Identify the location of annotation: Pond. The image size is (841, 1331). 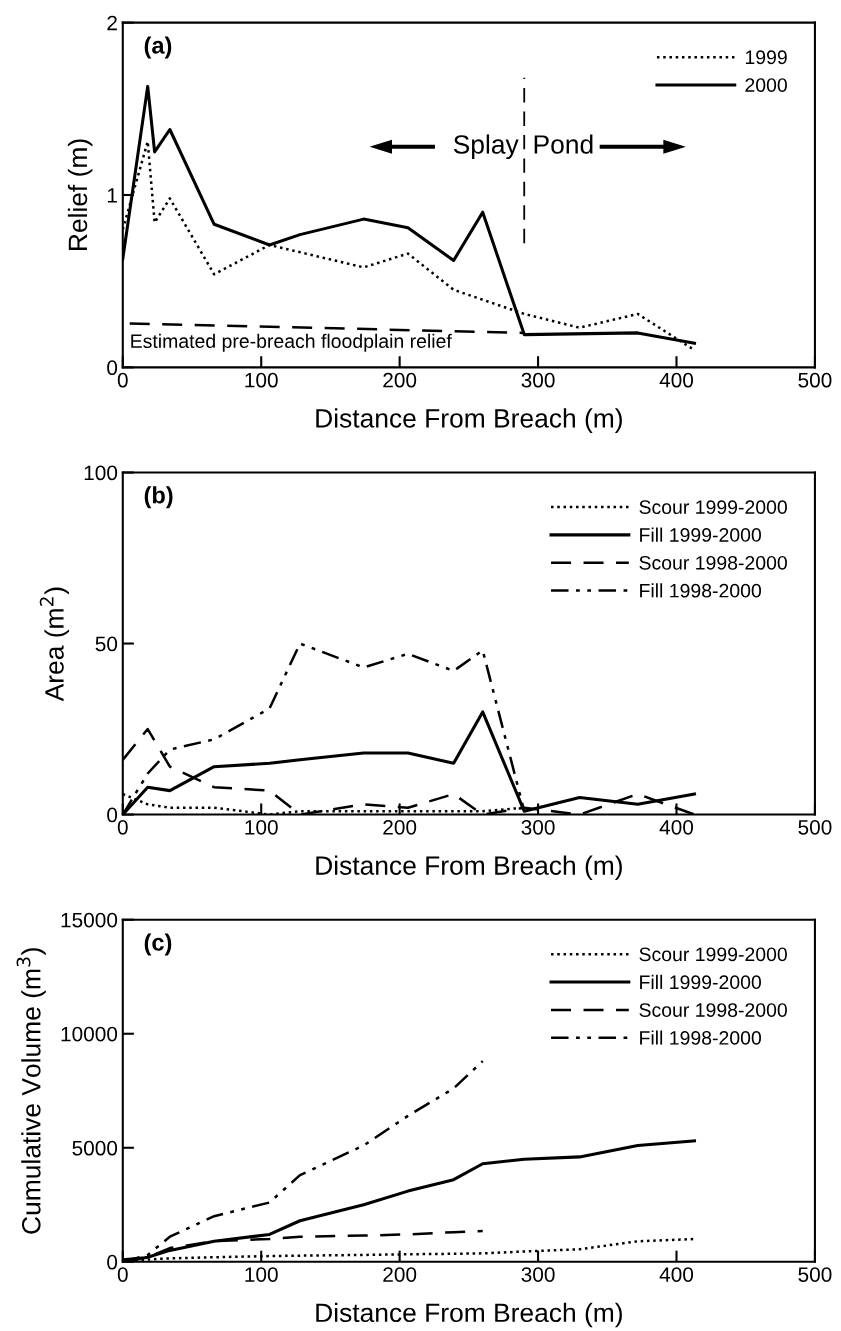
(563, 144).